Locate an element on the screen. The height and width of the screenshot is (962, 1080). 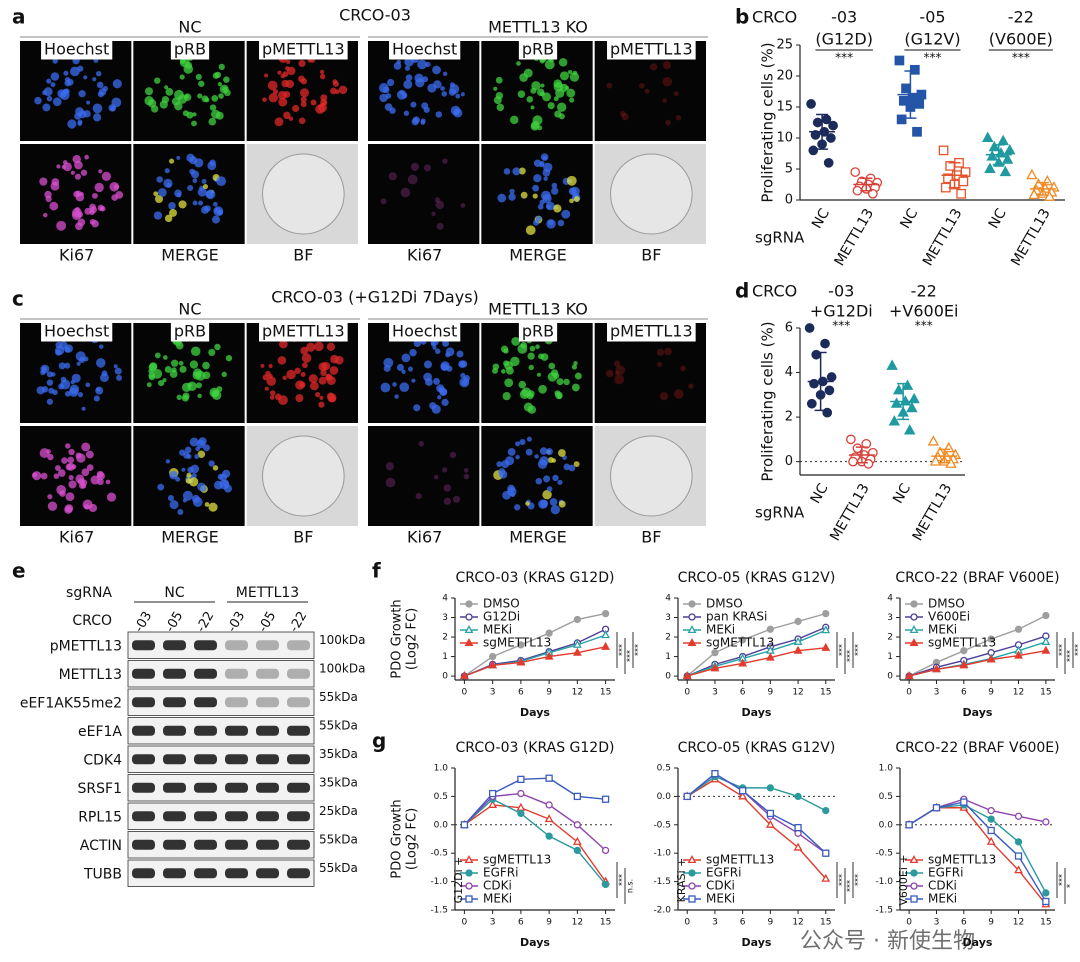
x-tick-label: 6 is located at coordinates (743, 693).